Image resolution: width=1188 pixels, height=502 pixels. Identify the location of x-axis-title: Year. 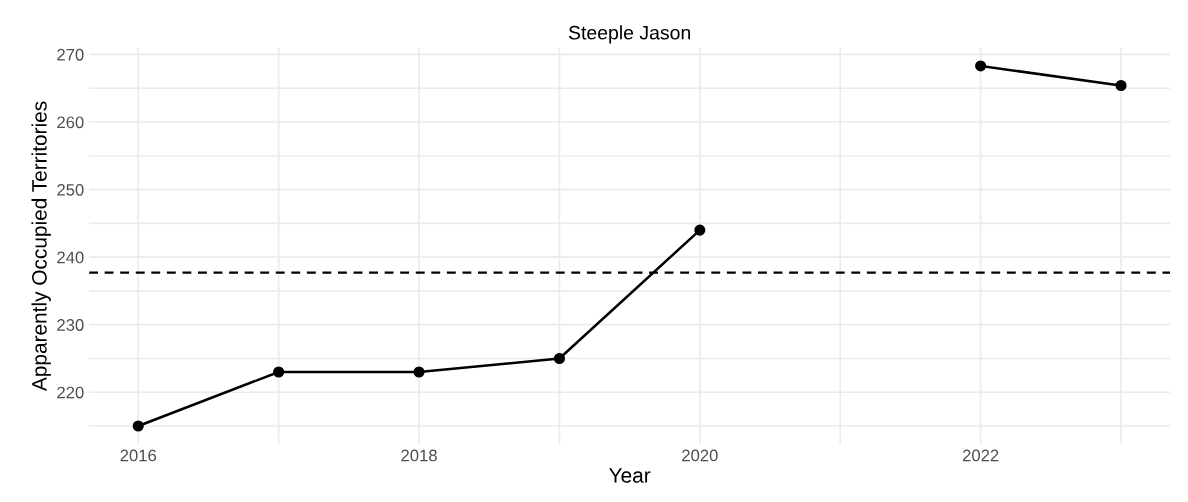
(630, 475).